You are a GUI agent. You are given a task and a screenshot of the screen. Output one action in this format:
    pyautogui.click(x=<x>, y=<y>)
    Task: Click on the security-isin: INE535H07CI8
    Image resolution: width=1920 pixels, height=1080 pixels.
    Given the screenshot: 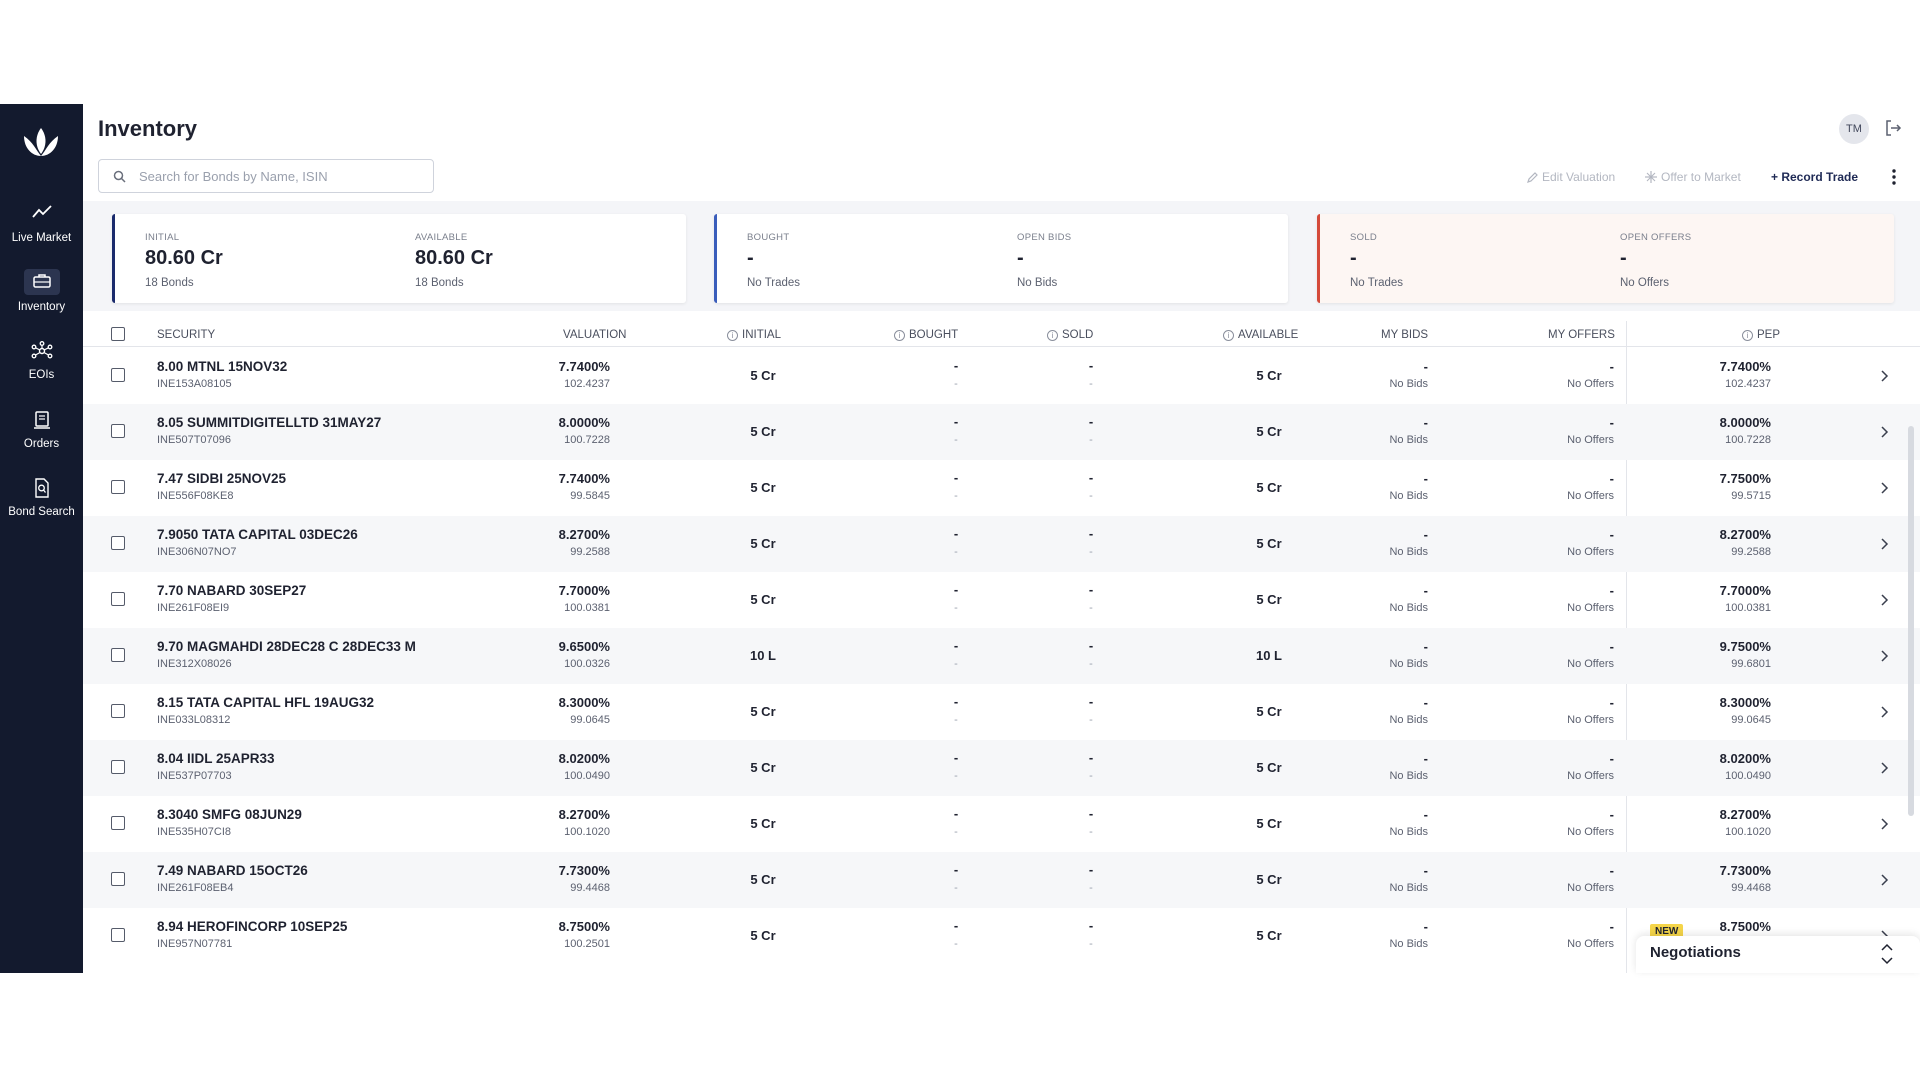 What is the action you would take?
    pyautogui.click(x=194, y=832)
    